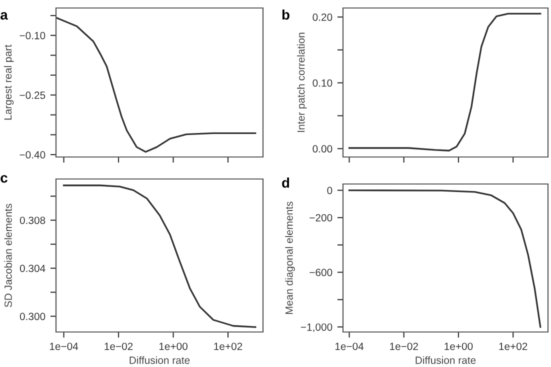 The image size is (551, 367). Describe the element at coordinates (316, 327) in the screenshot. I see `y-tick-label: −1,000` at that location.